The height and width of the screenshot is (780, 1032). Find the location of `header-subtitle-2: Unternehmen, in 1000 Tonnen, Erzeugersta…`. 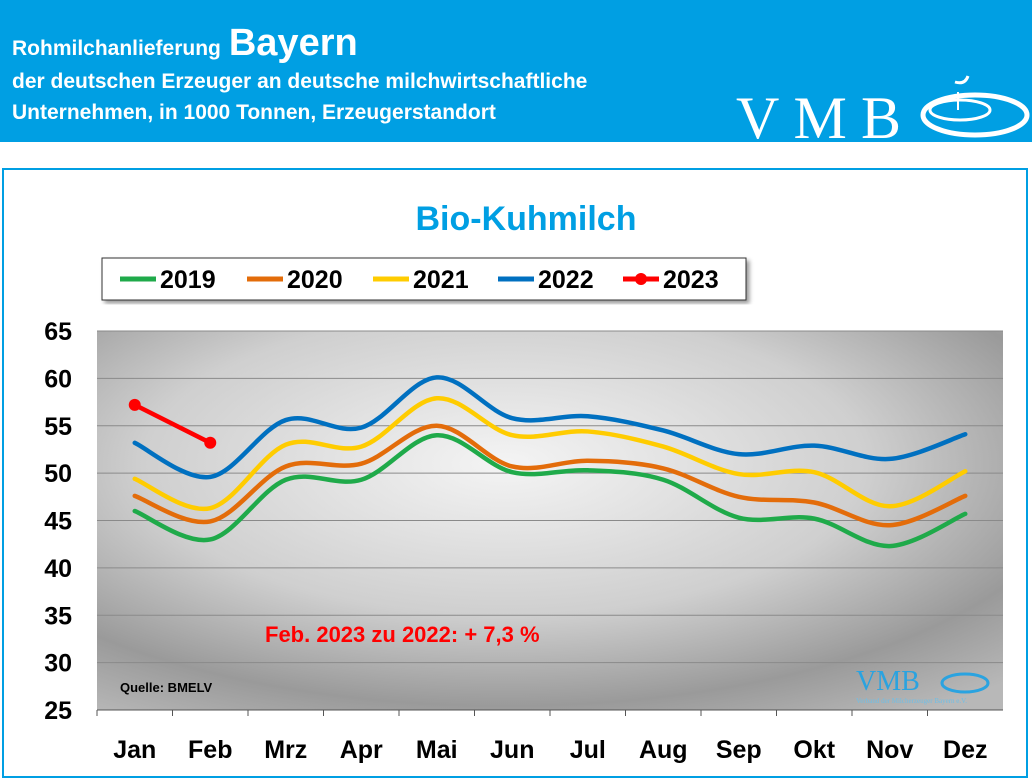

header-subtitle-2: Unternehmen, in 1000 Tonnen, Erzeugersta… is located at coordinates (254, 112).